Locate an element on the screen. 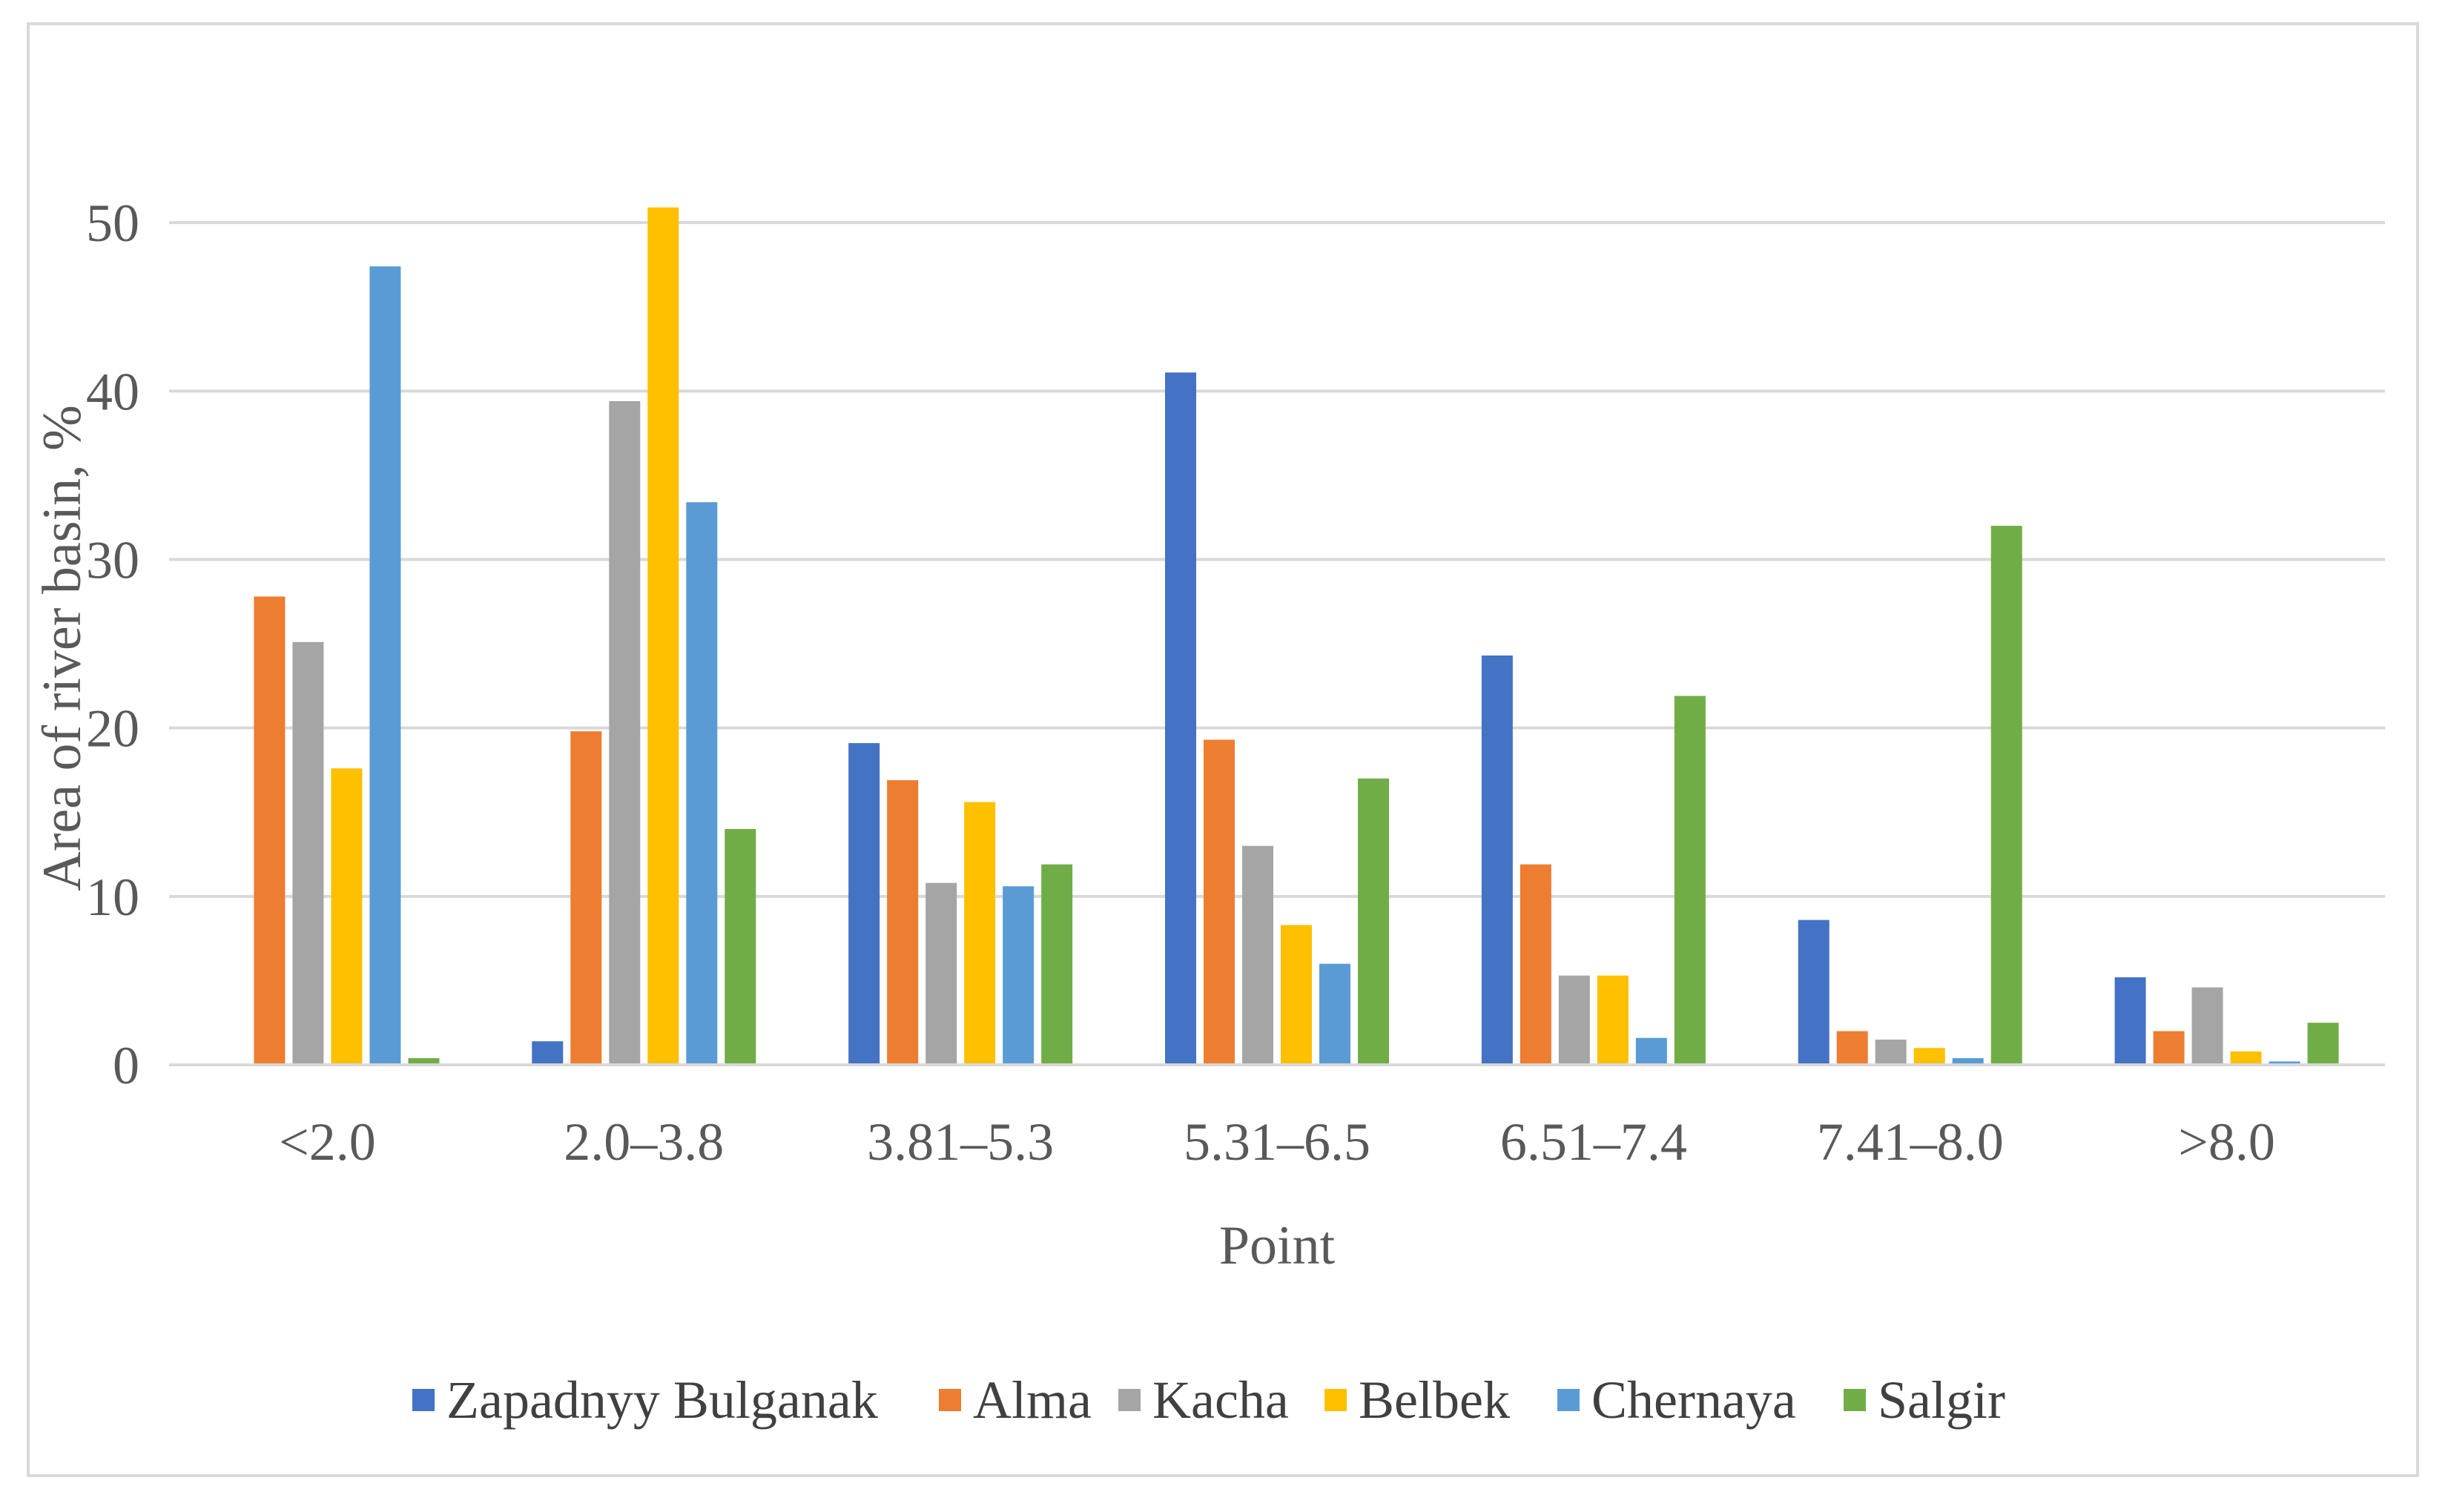 This screenshot has height=1512, width=2448. legend-label: Kacha is located at coordinates (1220, 1400).